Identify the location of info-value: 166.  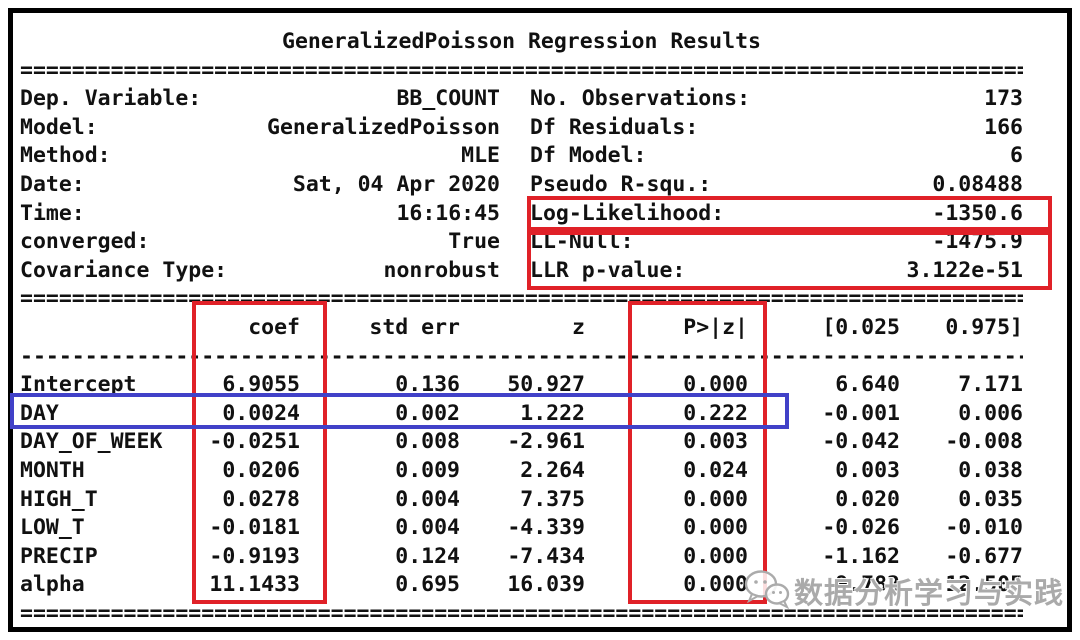
(1003, 127).